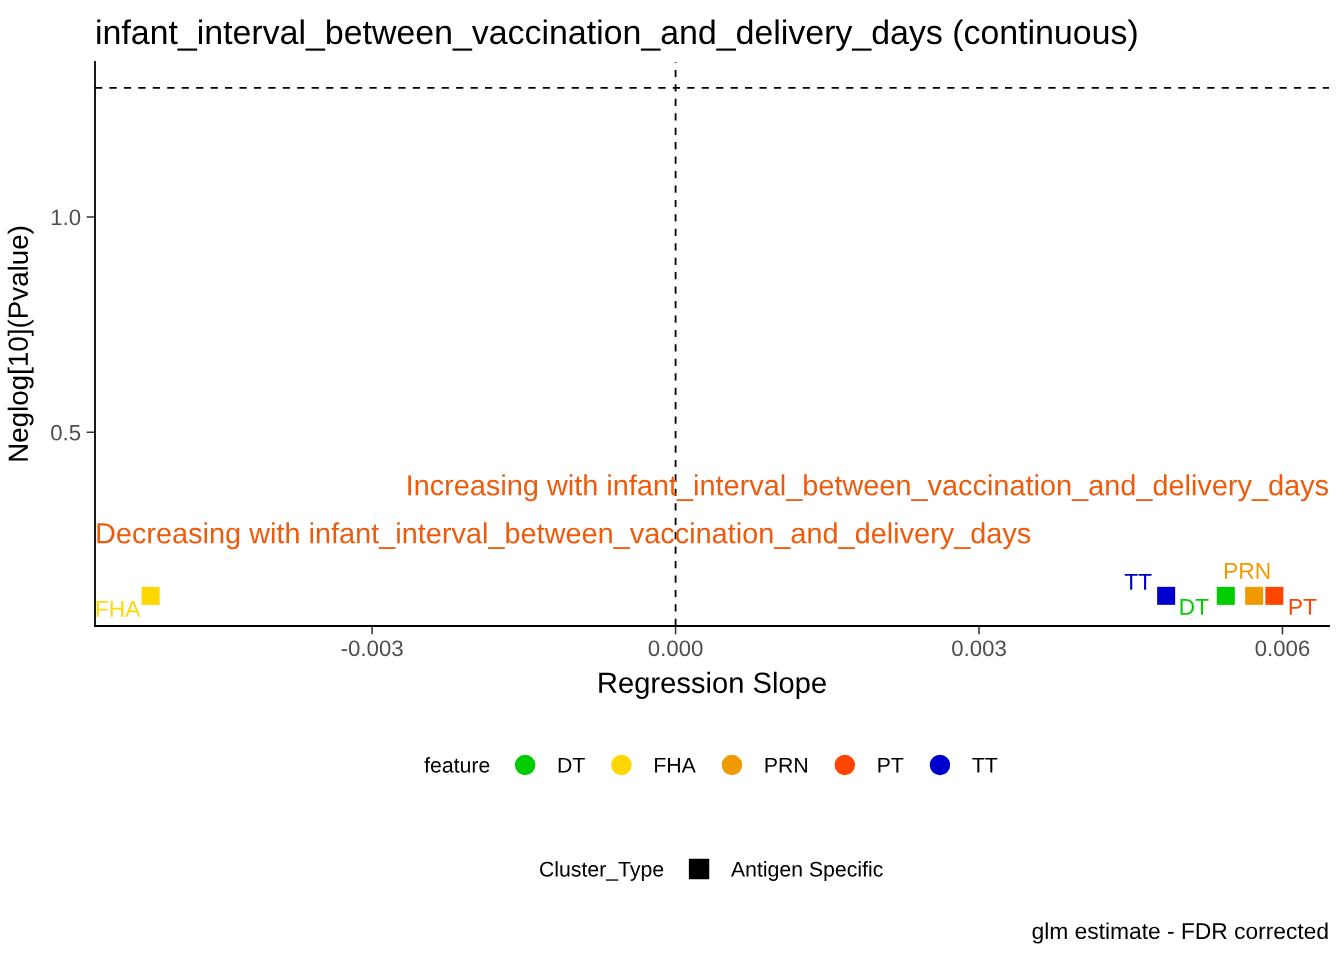 The width and height of the screenshot is (1344, 960). I want to click on legend-label: PT, so click(891, 765).